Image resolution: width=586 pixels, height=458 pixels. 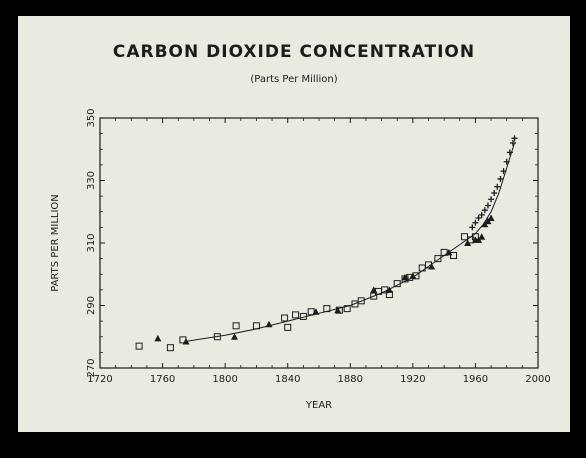 What do you see at coordinates (475, 379) in the screenshot?
I see `x-tick-label: 1960` at bounding box center [475, 379].